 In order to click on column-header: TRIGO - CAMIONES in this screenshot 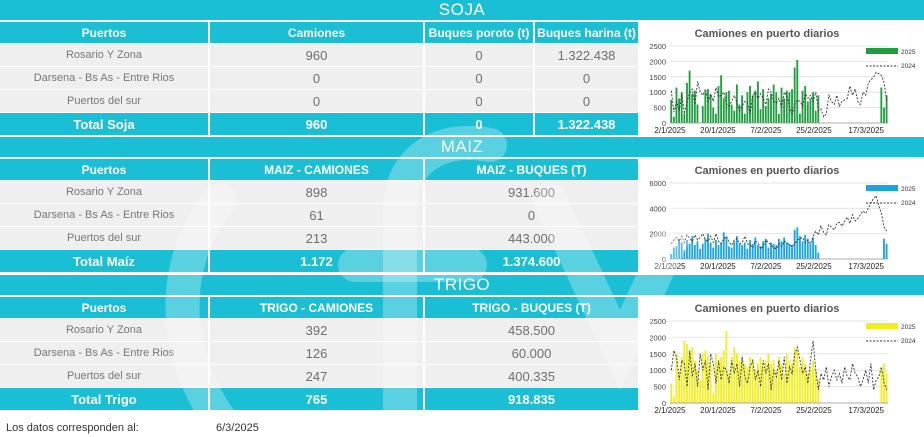, I will do `click(317, 308)`.